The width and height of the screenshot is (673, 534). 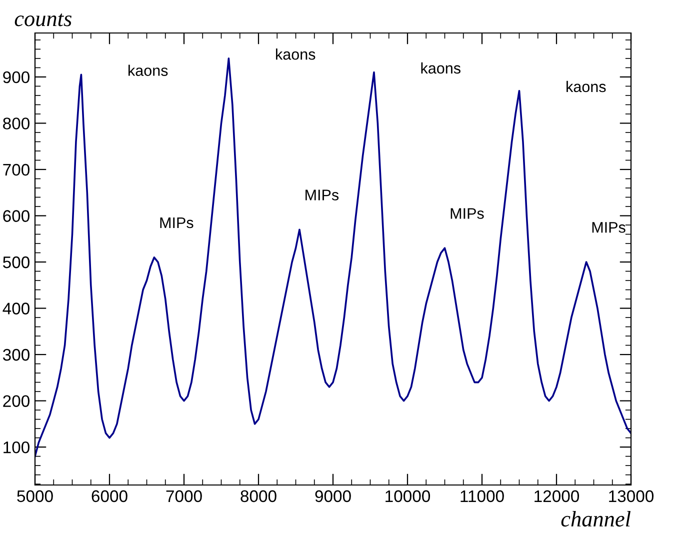 What do you see at coordinates (35, 496) in the screenshot?
I see `x-tick-label: 5000` at bounding box center [35, 496].